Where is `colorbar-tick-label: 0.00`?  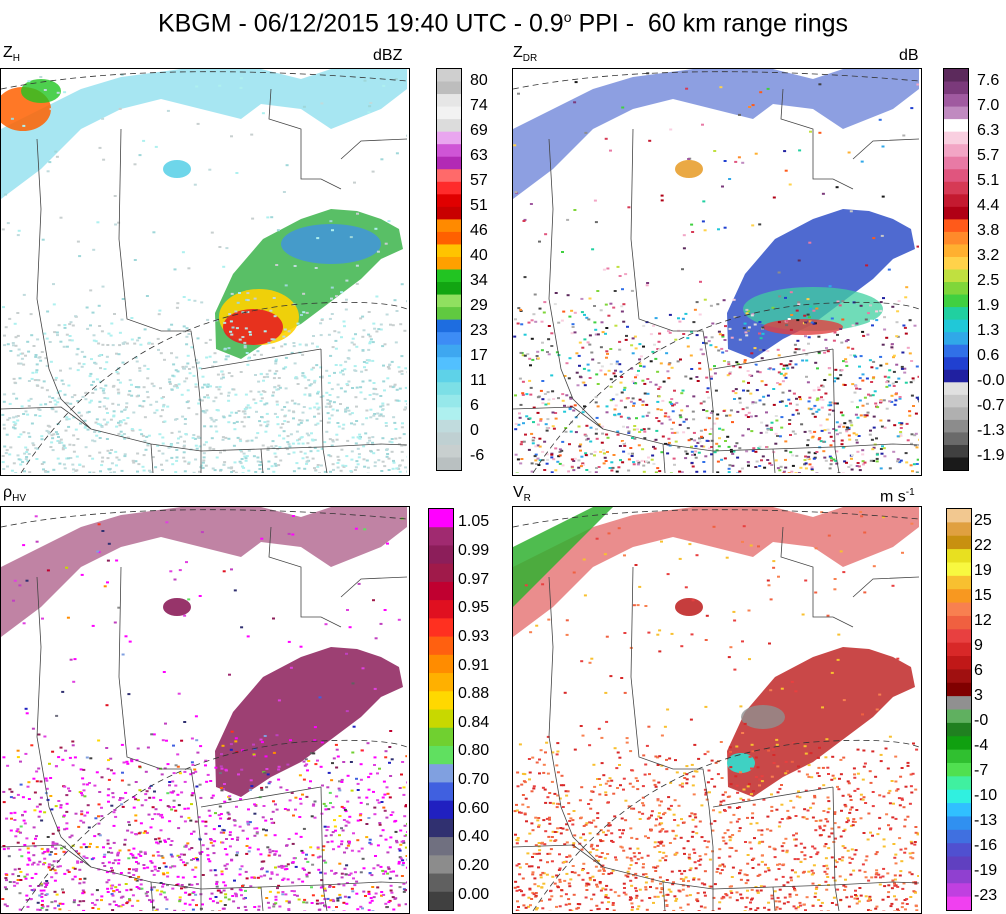
colorbar-tick-label: 0.00 is located at coordinates (474, 894).